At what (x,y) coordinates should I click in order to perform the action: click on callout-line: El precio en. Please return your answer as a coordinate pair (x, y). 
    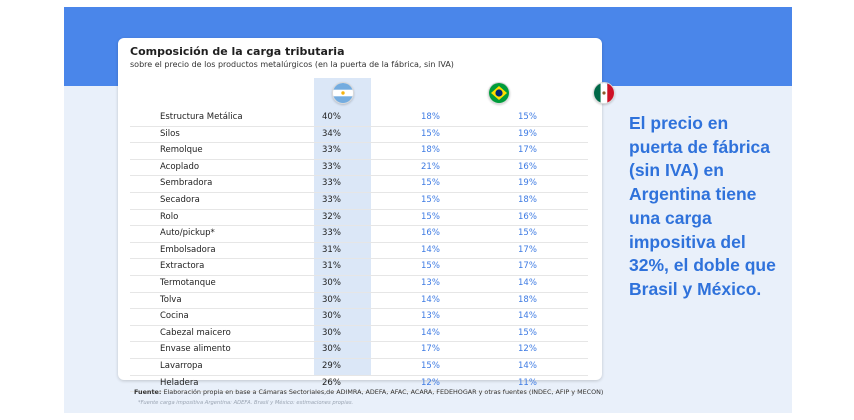
    Looking at the image, I should click on (679, 123).